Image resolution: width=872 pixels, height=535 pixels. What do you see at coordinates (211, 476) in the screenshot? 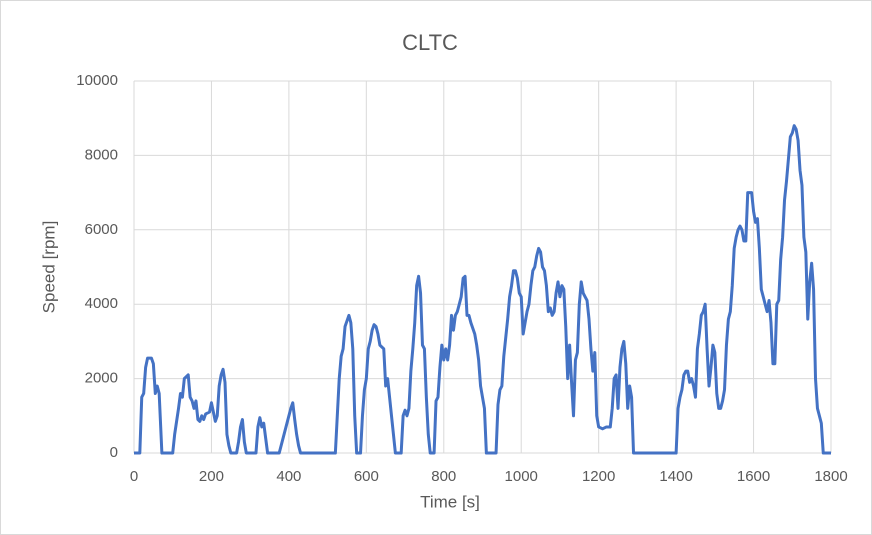
I see `x-tick-label: 200` at bounding box center [211, 476].